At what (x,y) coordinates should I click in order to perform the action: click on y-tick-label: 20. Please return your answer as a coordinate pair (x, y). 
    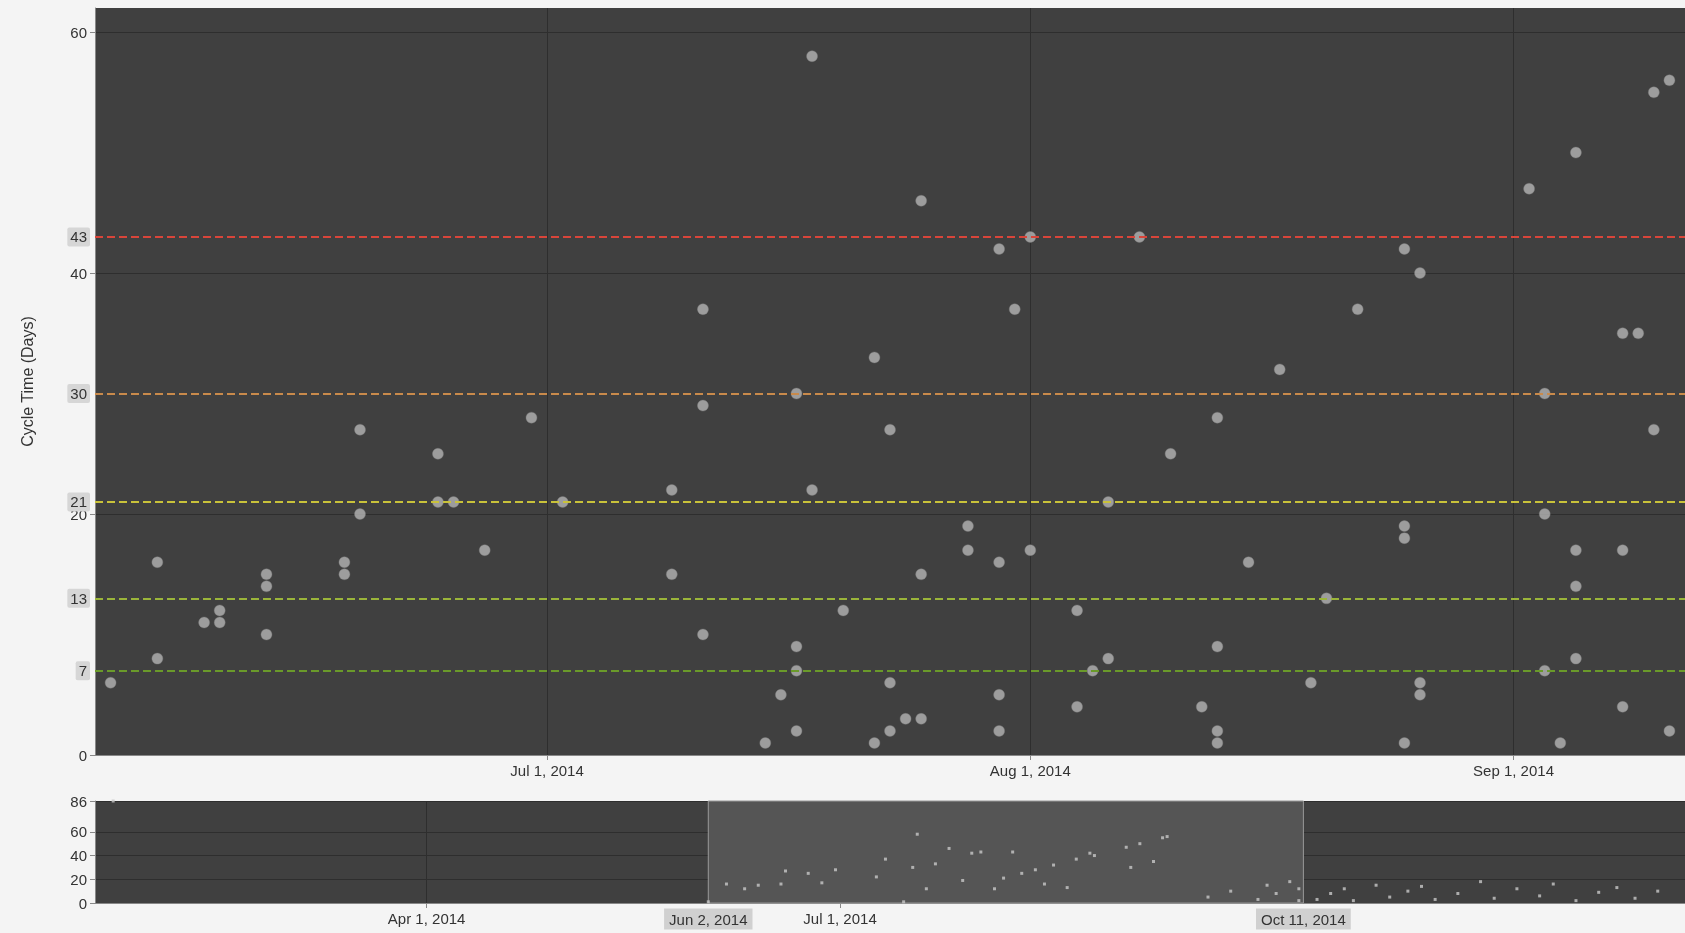
    Looking at the image, I should click on (78, 879).